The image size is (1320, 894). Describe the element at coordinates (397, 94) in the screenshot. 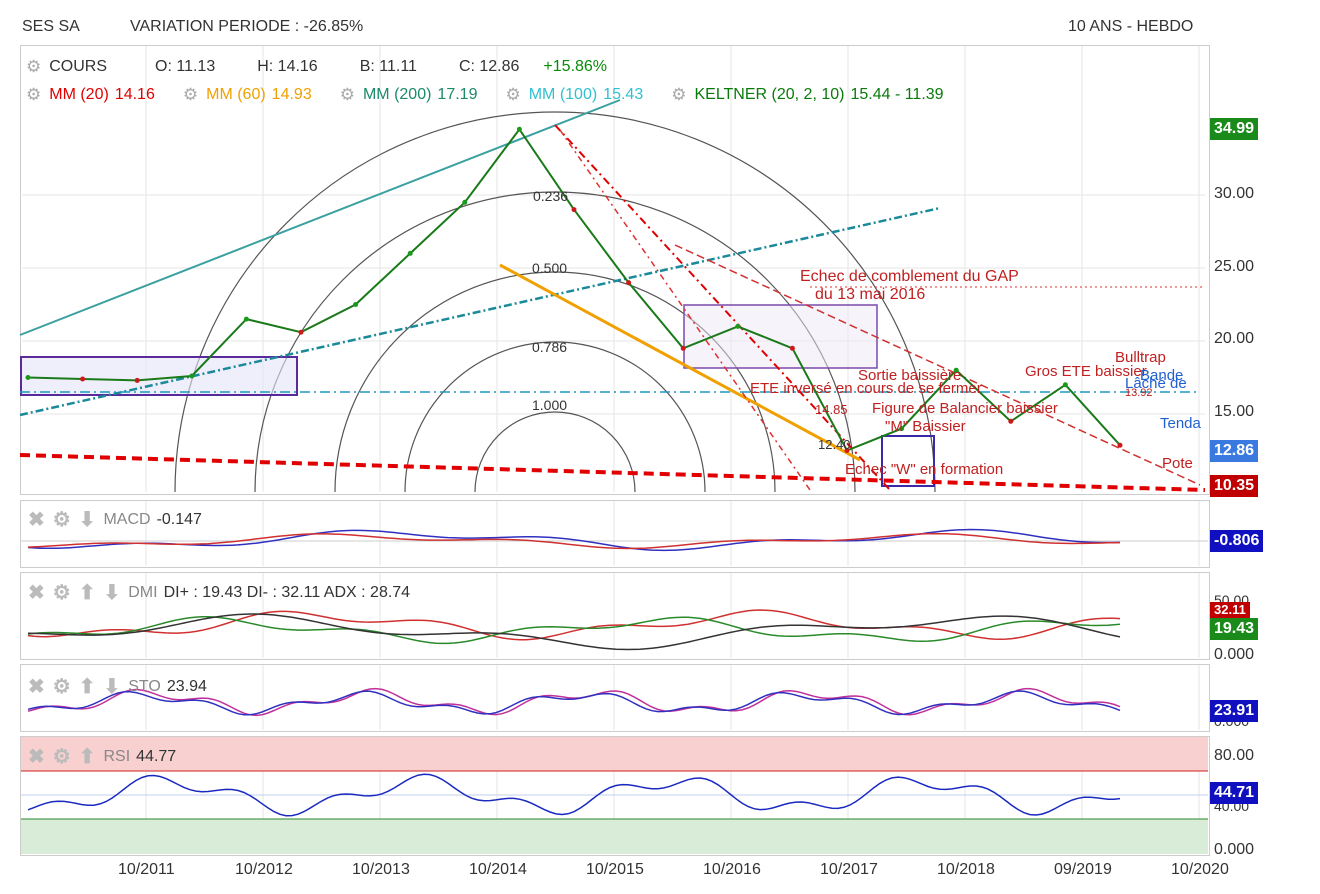

I see `mm200-label: MM (200)` at that location.